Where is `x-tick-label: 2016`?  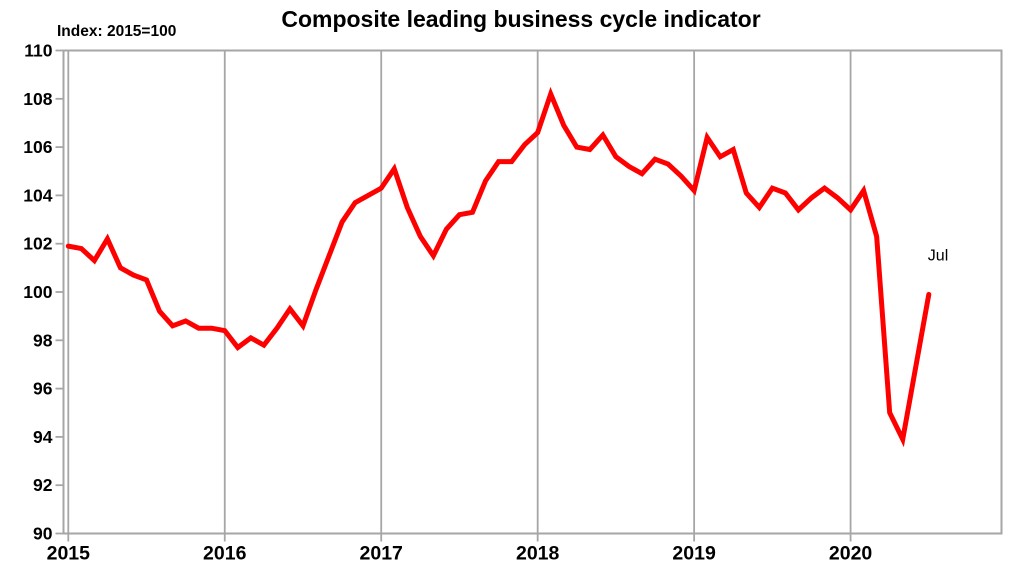 x-tick-label: 2016 is located at coordinates (225, 554).